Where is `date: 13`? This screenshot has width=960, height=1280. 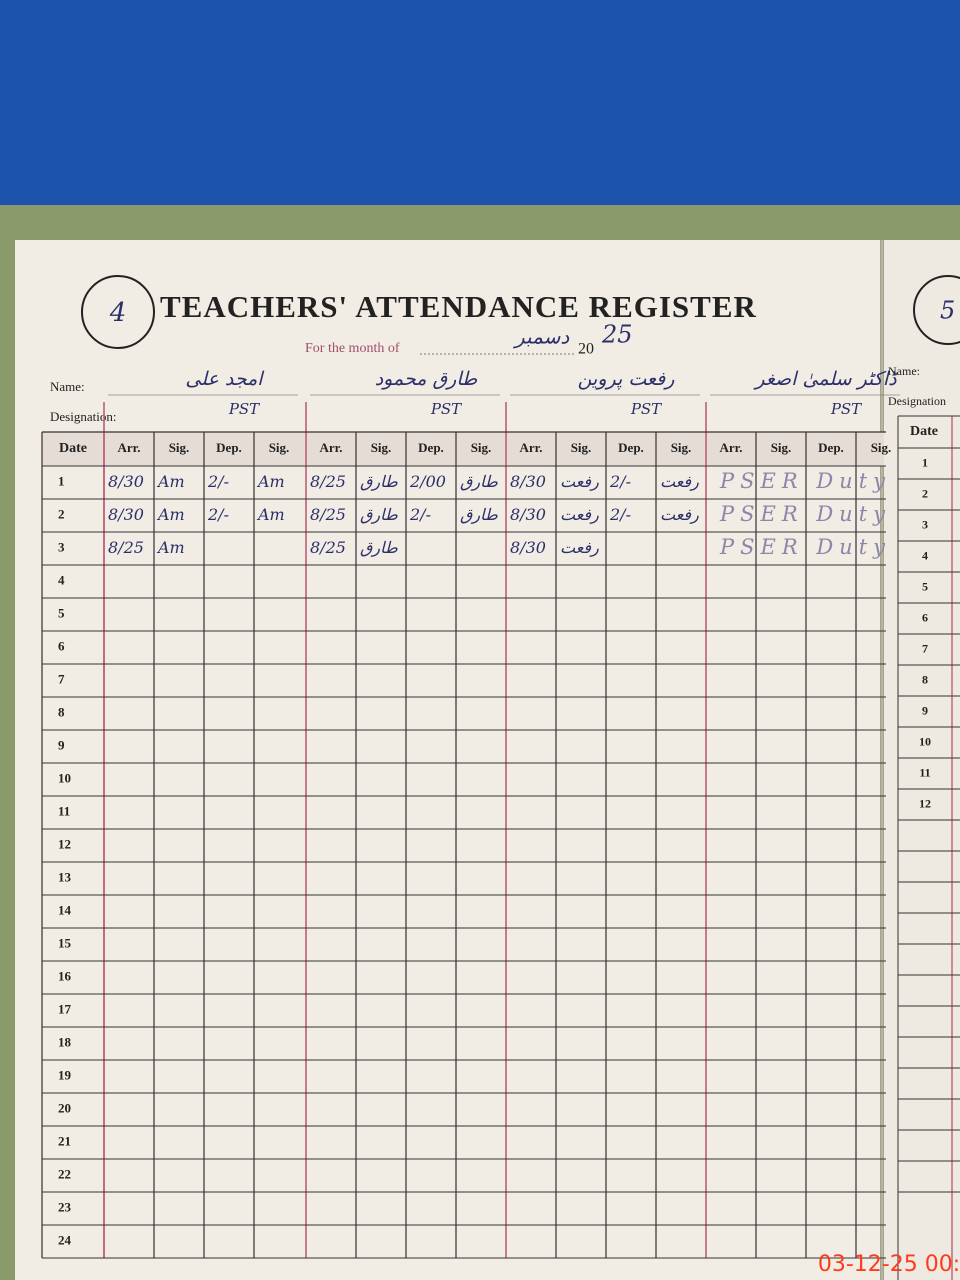
date: 13 is located at coordinates (65, 876).